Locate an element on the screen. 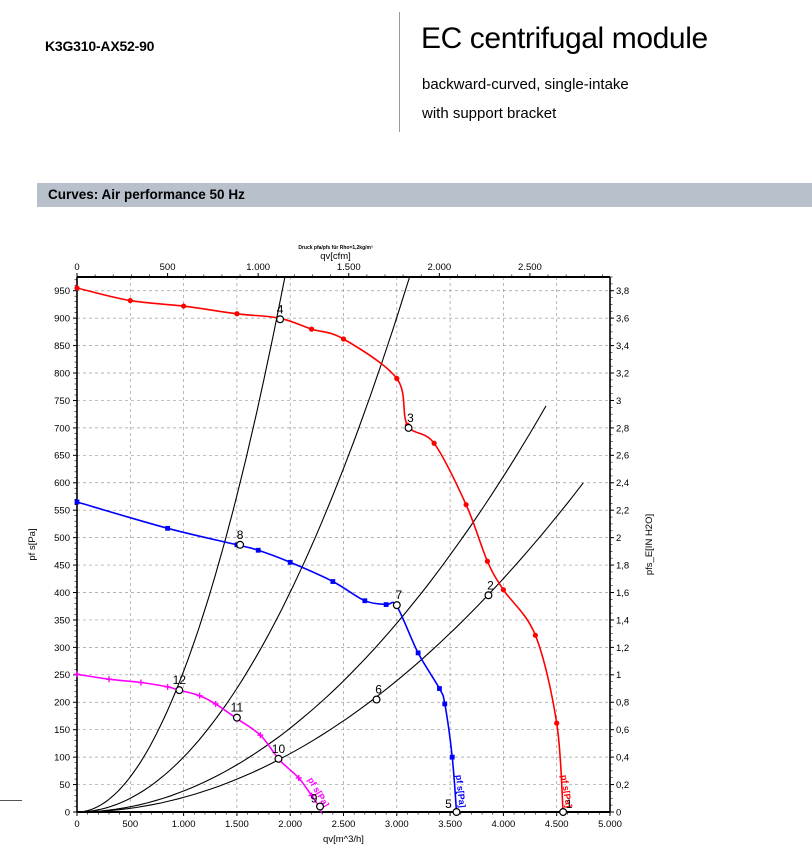  operating-point-label-2: 2 is located at coordinates (490, 585).